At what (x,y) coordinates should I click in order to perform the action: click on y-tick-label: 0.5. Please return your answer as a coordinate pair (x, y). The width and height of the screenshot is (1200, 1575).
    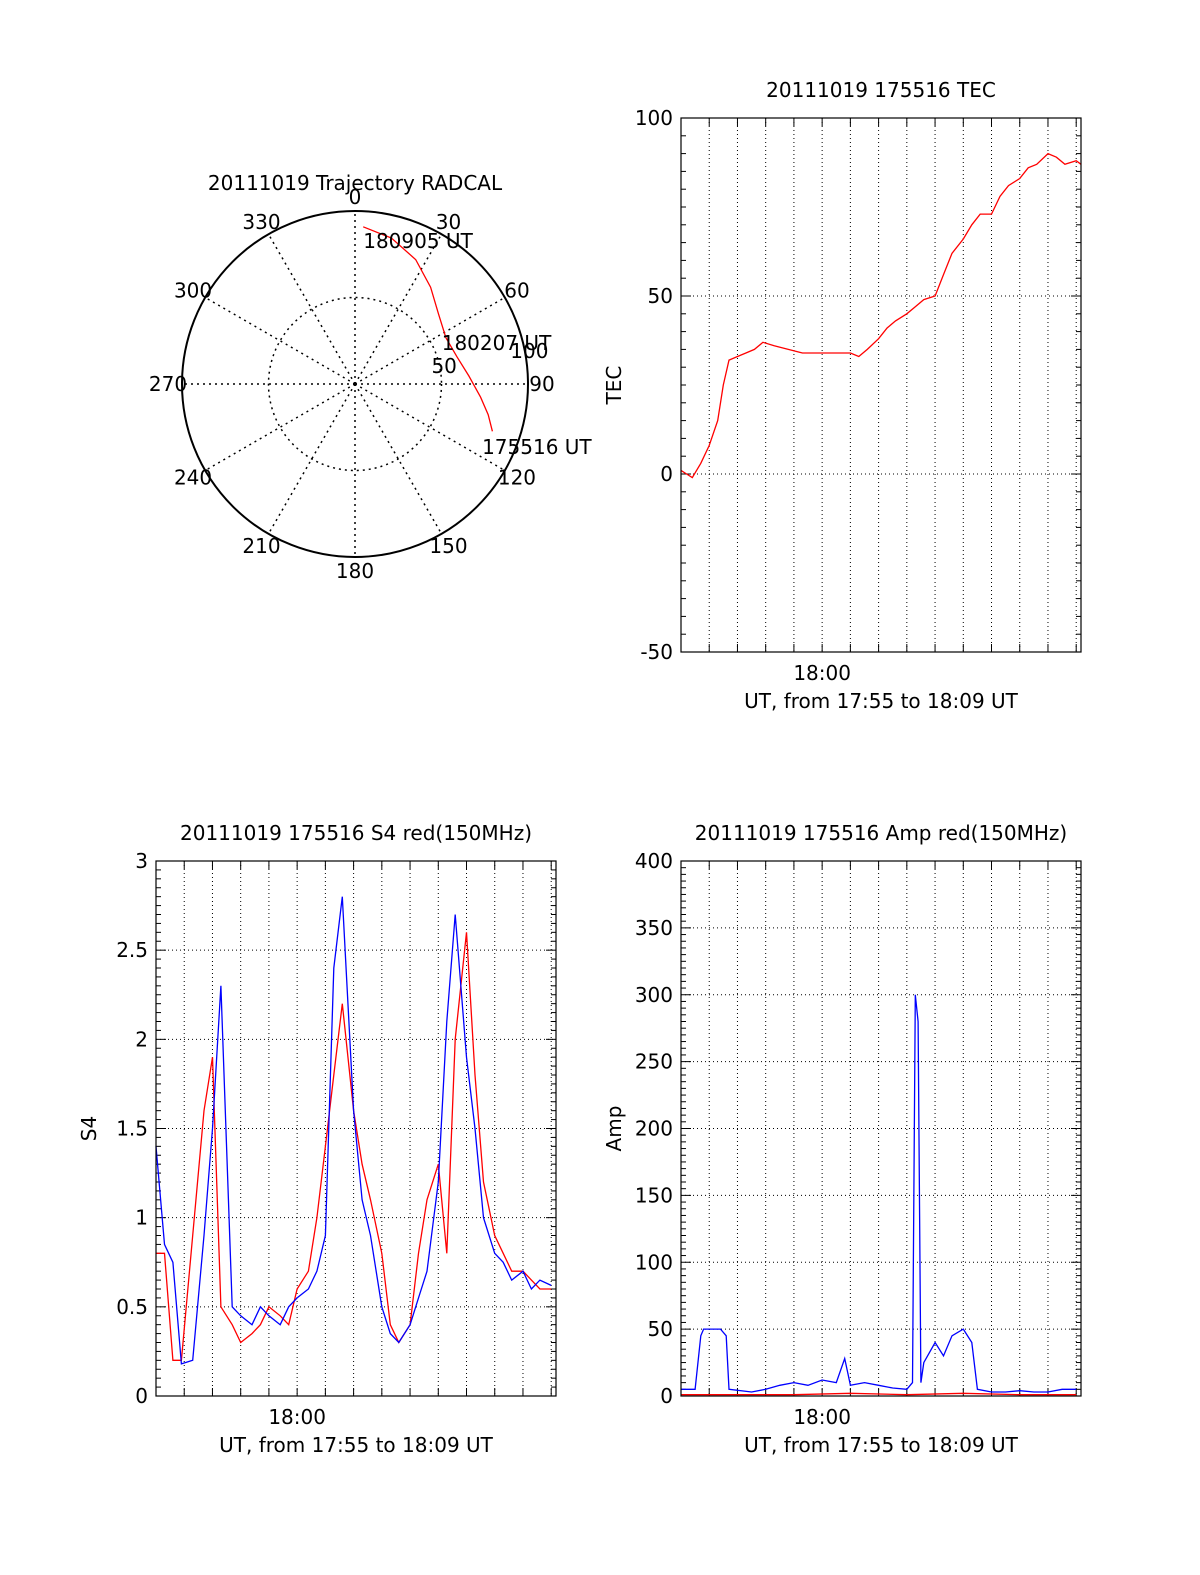
    Looking at the image, I should click on (132, 1307).